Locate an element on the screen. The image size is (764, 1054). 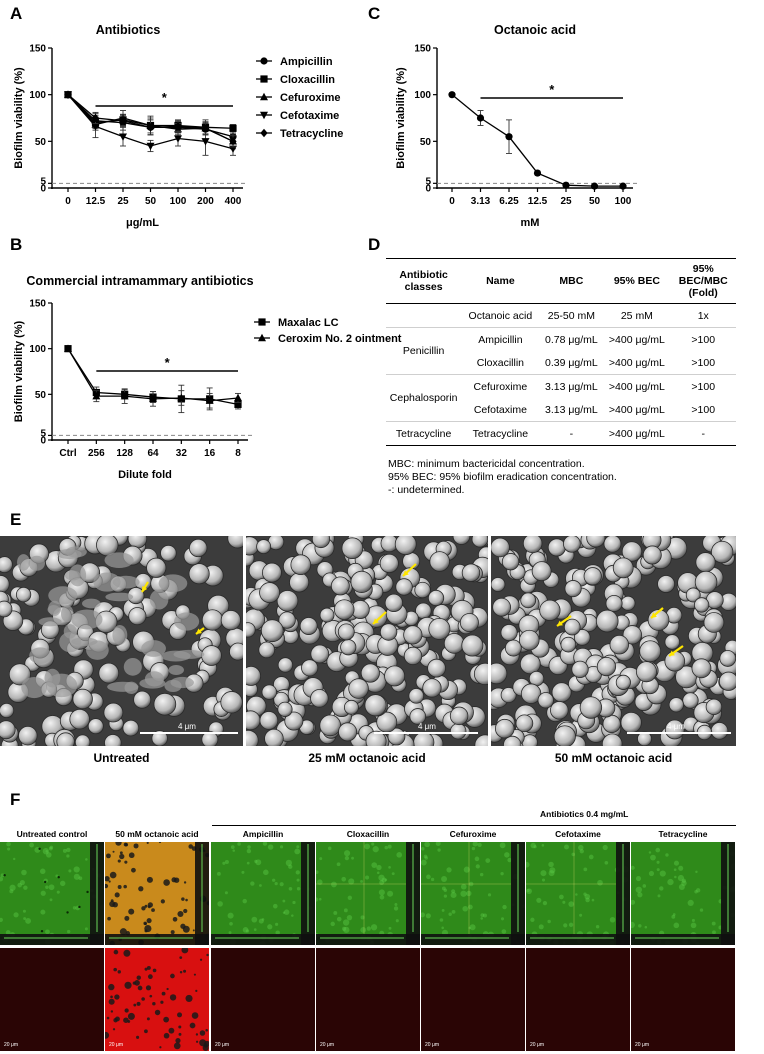
confocal-dead-stain: 20 μm is located at coordinates (157, 999).